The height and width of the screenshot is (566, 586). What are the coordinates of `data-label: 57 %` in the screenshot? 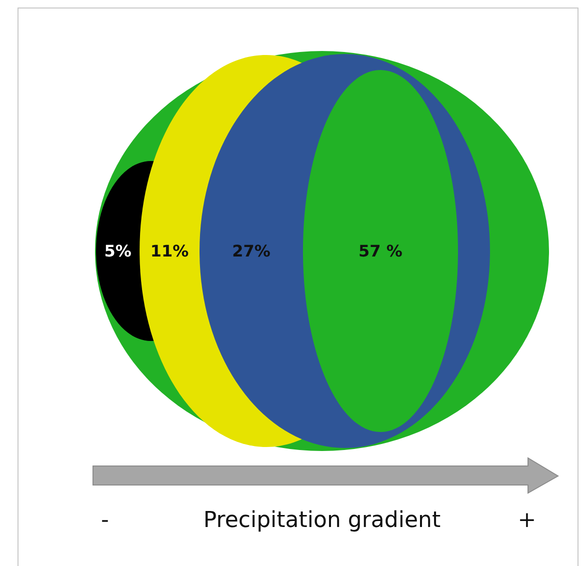 It's located at (380, 251).